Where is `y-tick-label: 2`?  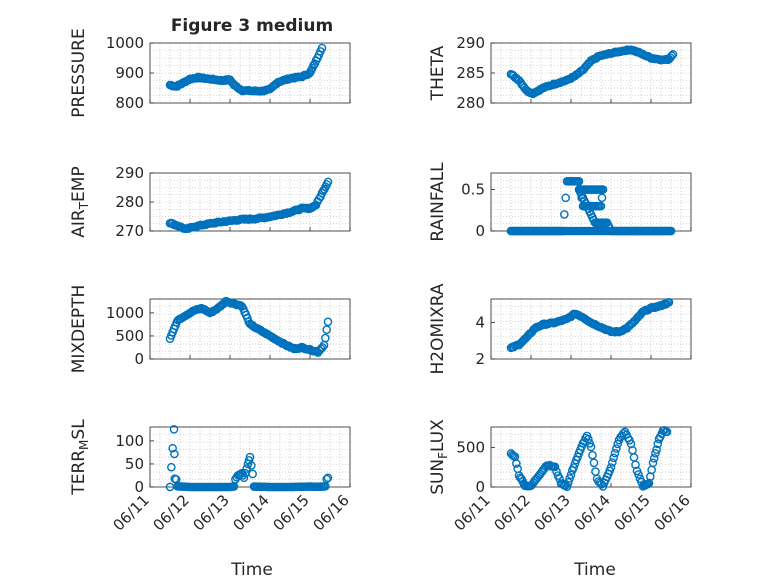
y-tick-label: 2 is located at coordinates (480, 359).